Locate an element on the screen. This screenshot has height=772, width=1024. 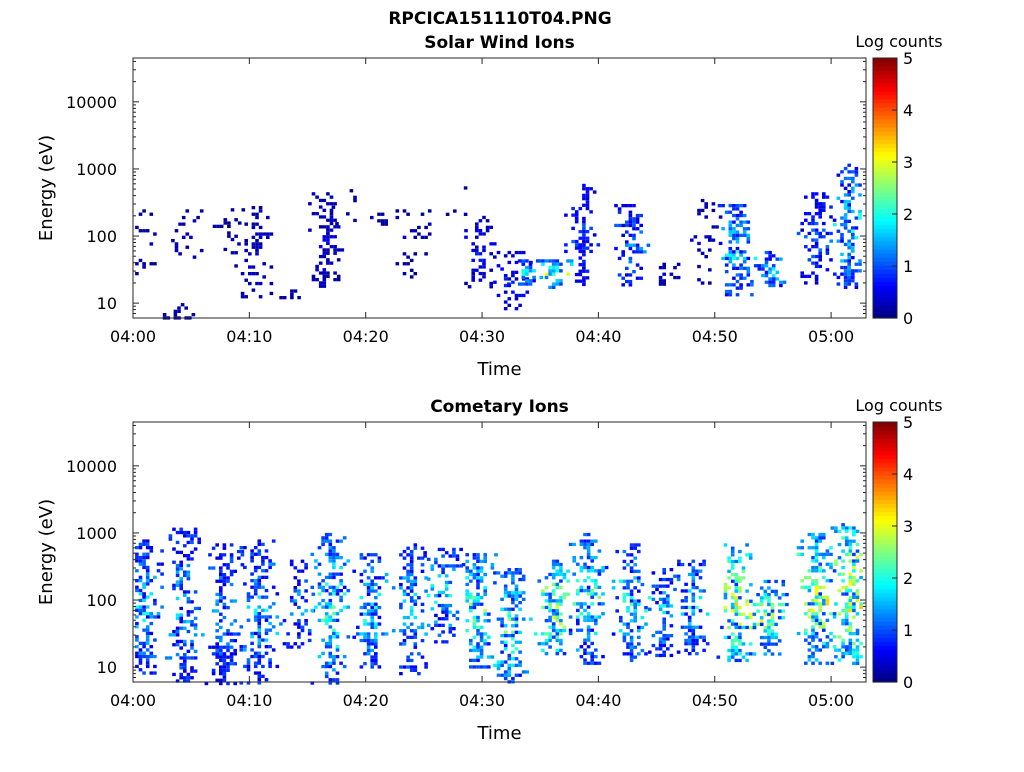
colorbar-swatch is located at coordinates (885, 672).